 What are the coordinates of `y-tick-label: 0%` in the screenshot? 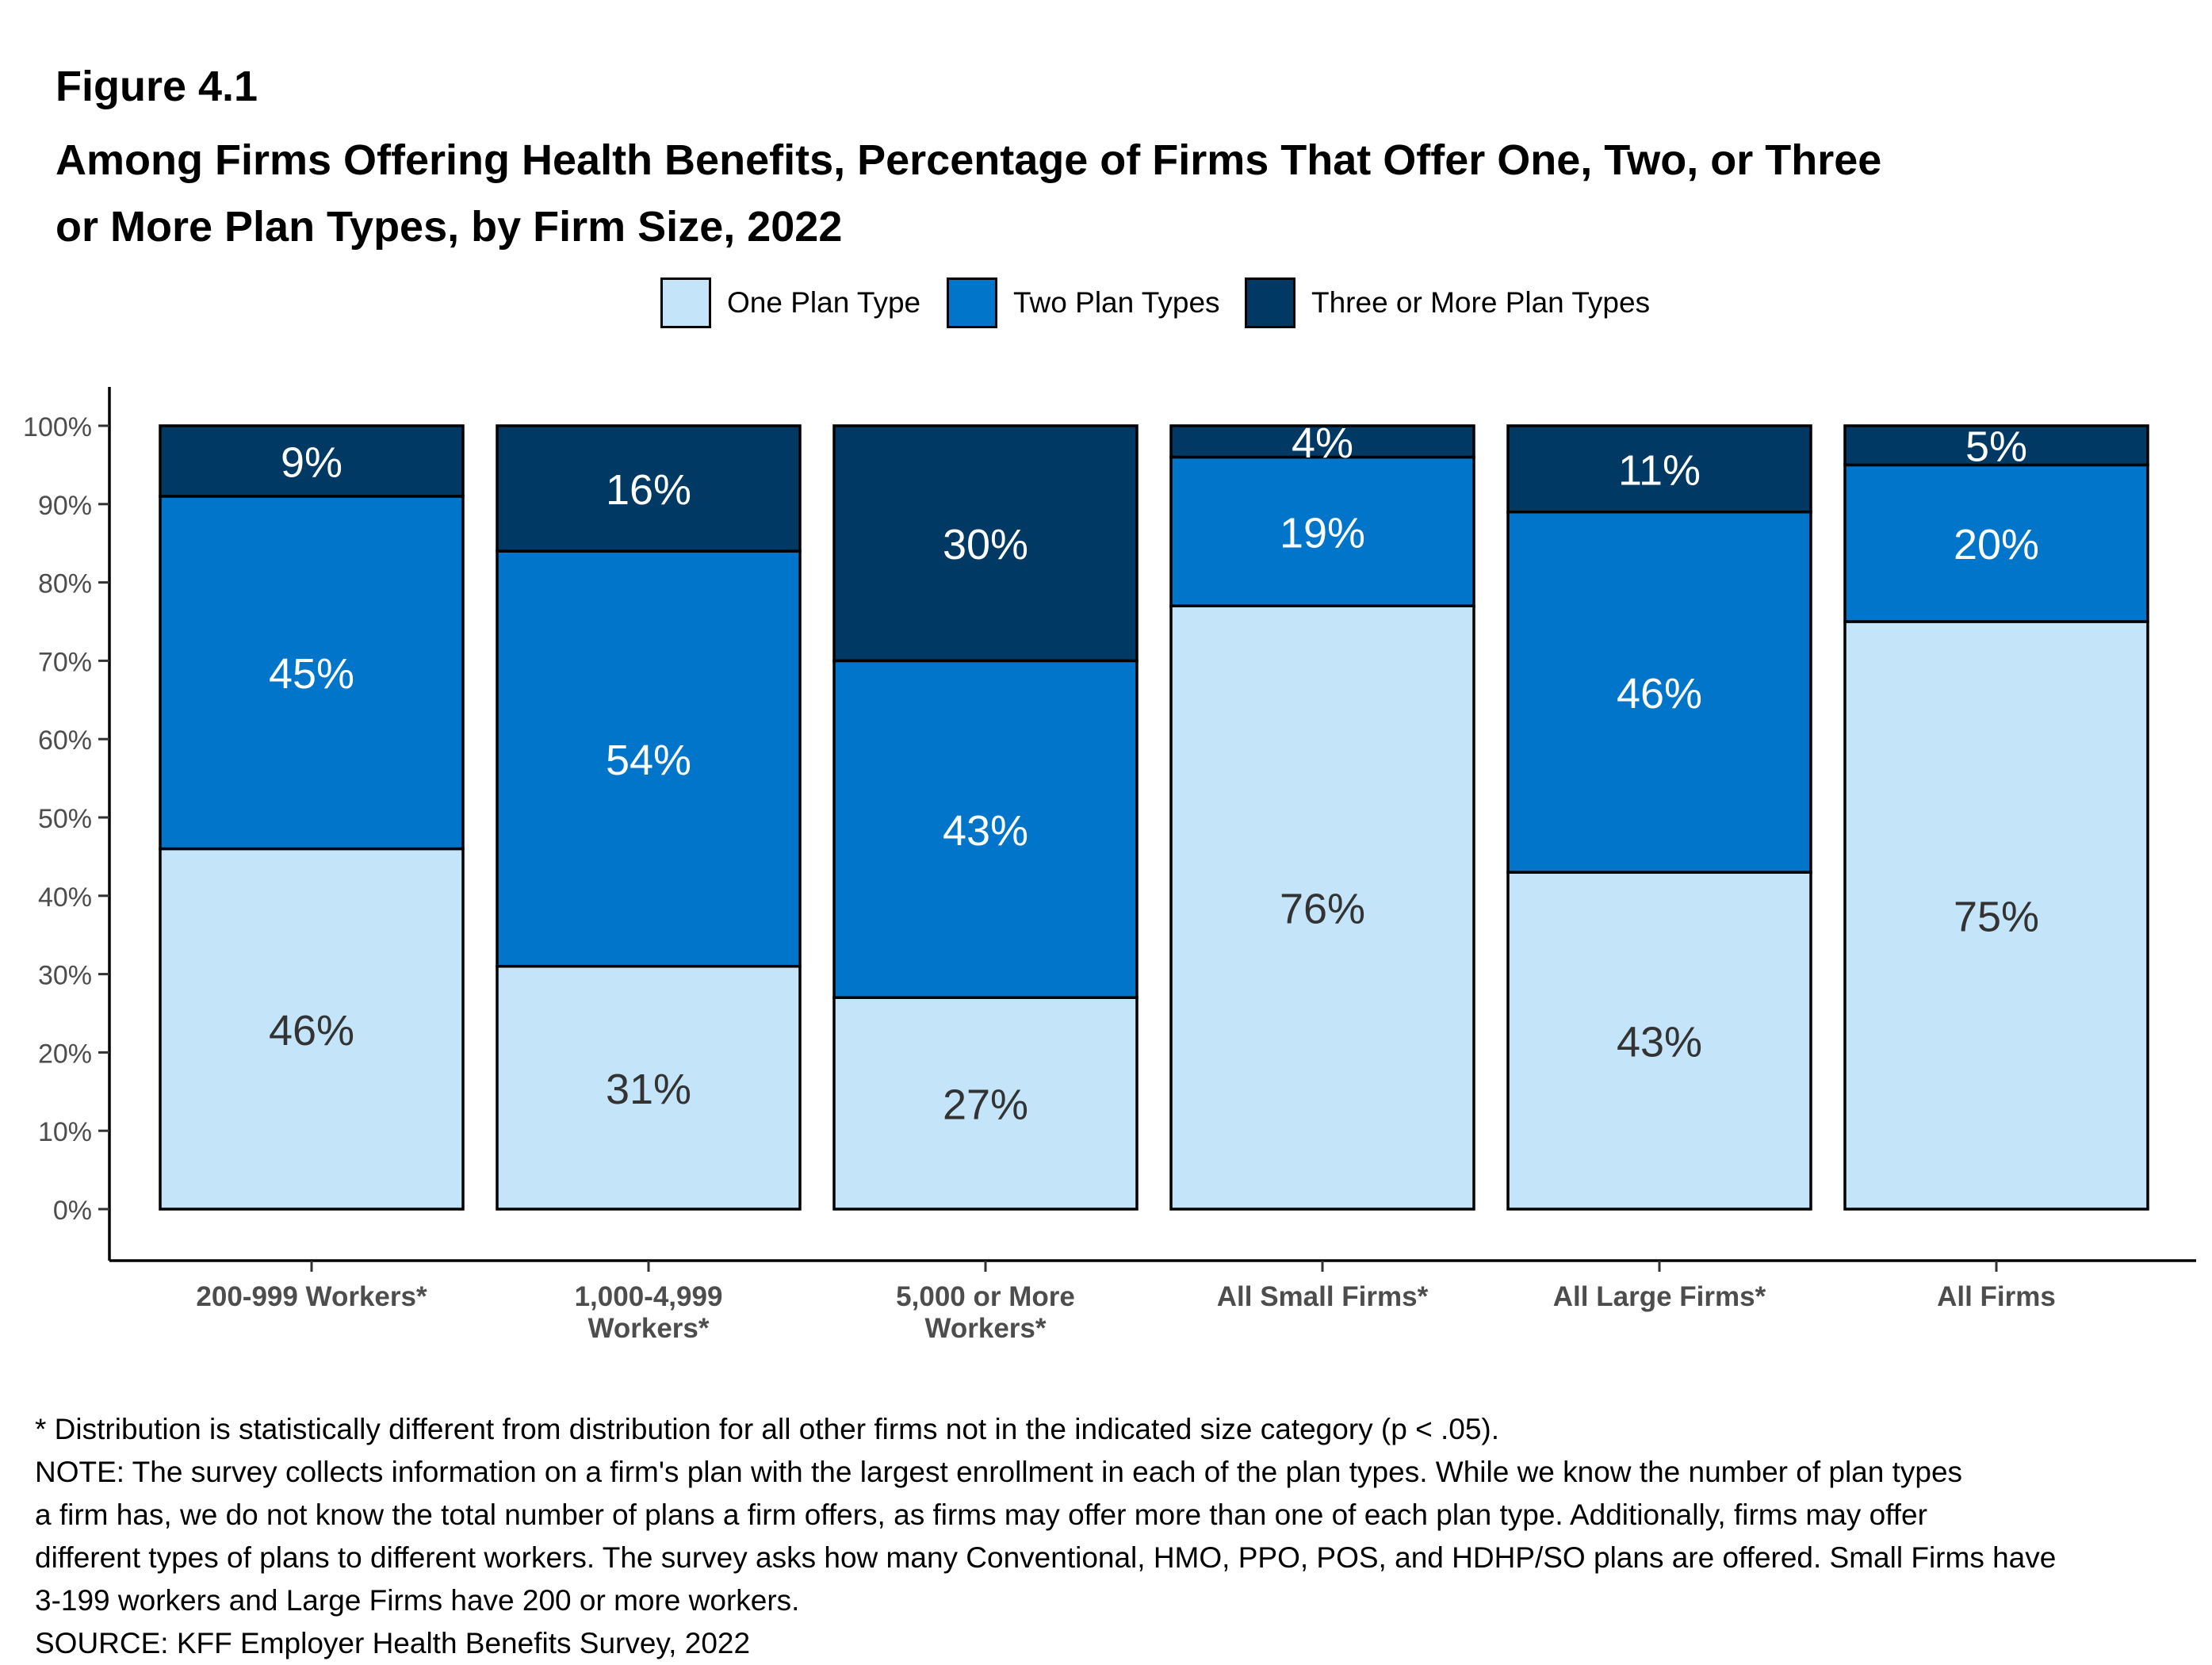 It's located at (72, 1211).